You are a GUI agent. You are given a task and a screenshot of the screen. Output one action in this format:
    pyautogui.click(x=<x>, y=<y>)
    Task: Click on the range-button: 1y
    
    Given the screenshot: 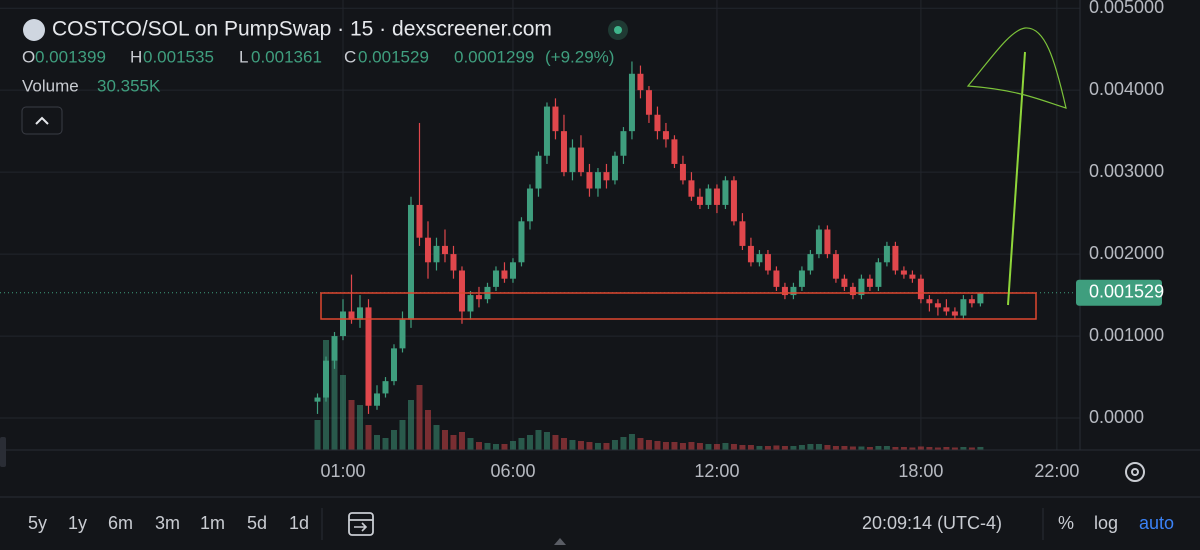 What is the action you would take?
    pyautogui.click(x=77, y=523)
    